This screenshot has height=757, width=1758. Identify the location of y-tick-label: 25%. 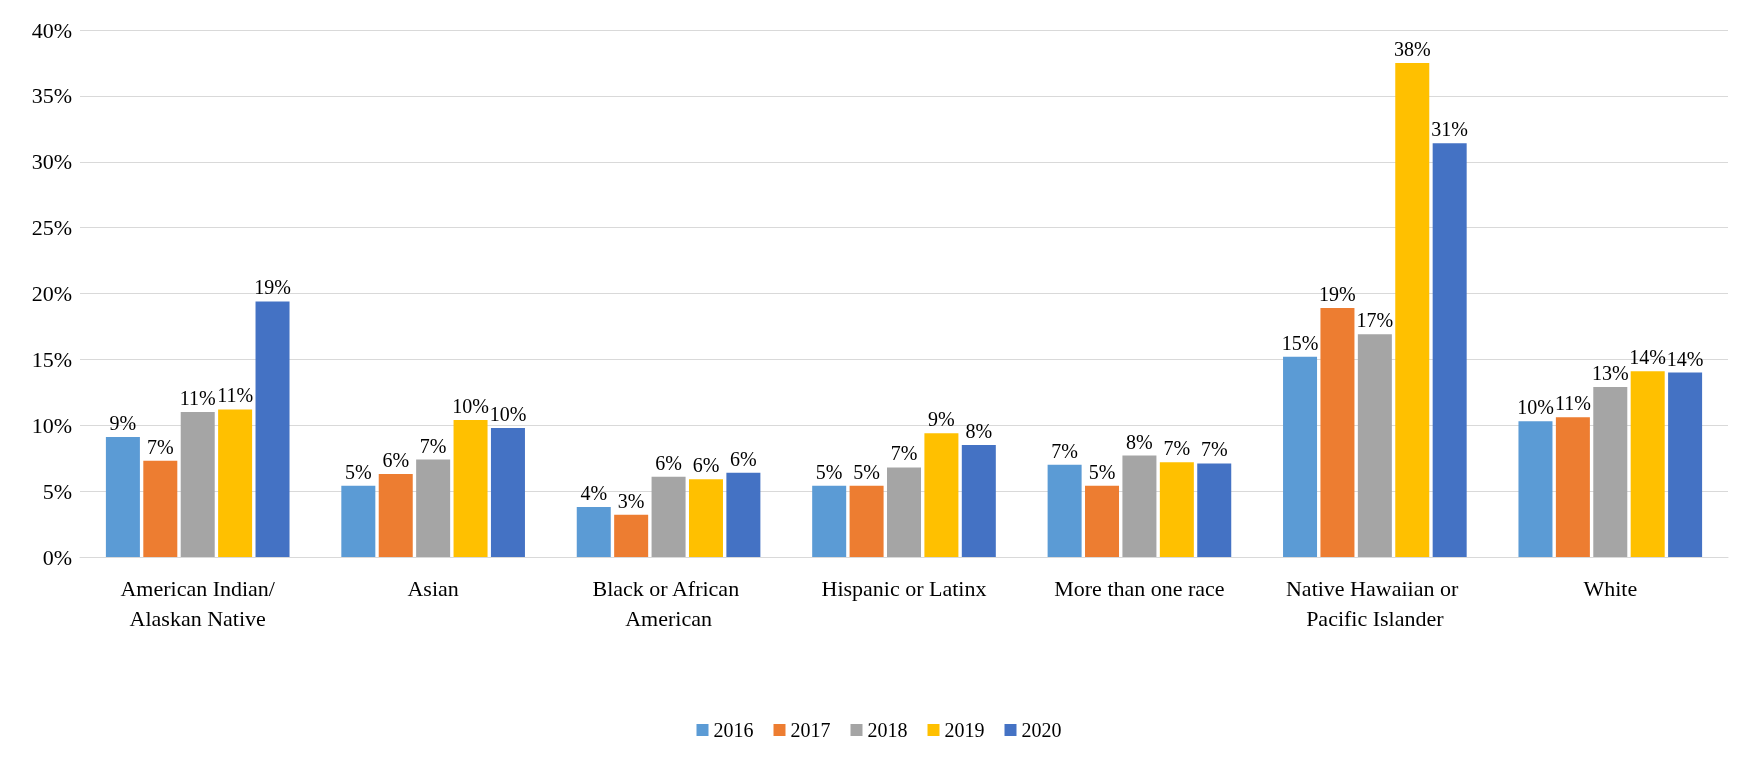
(51, 228).